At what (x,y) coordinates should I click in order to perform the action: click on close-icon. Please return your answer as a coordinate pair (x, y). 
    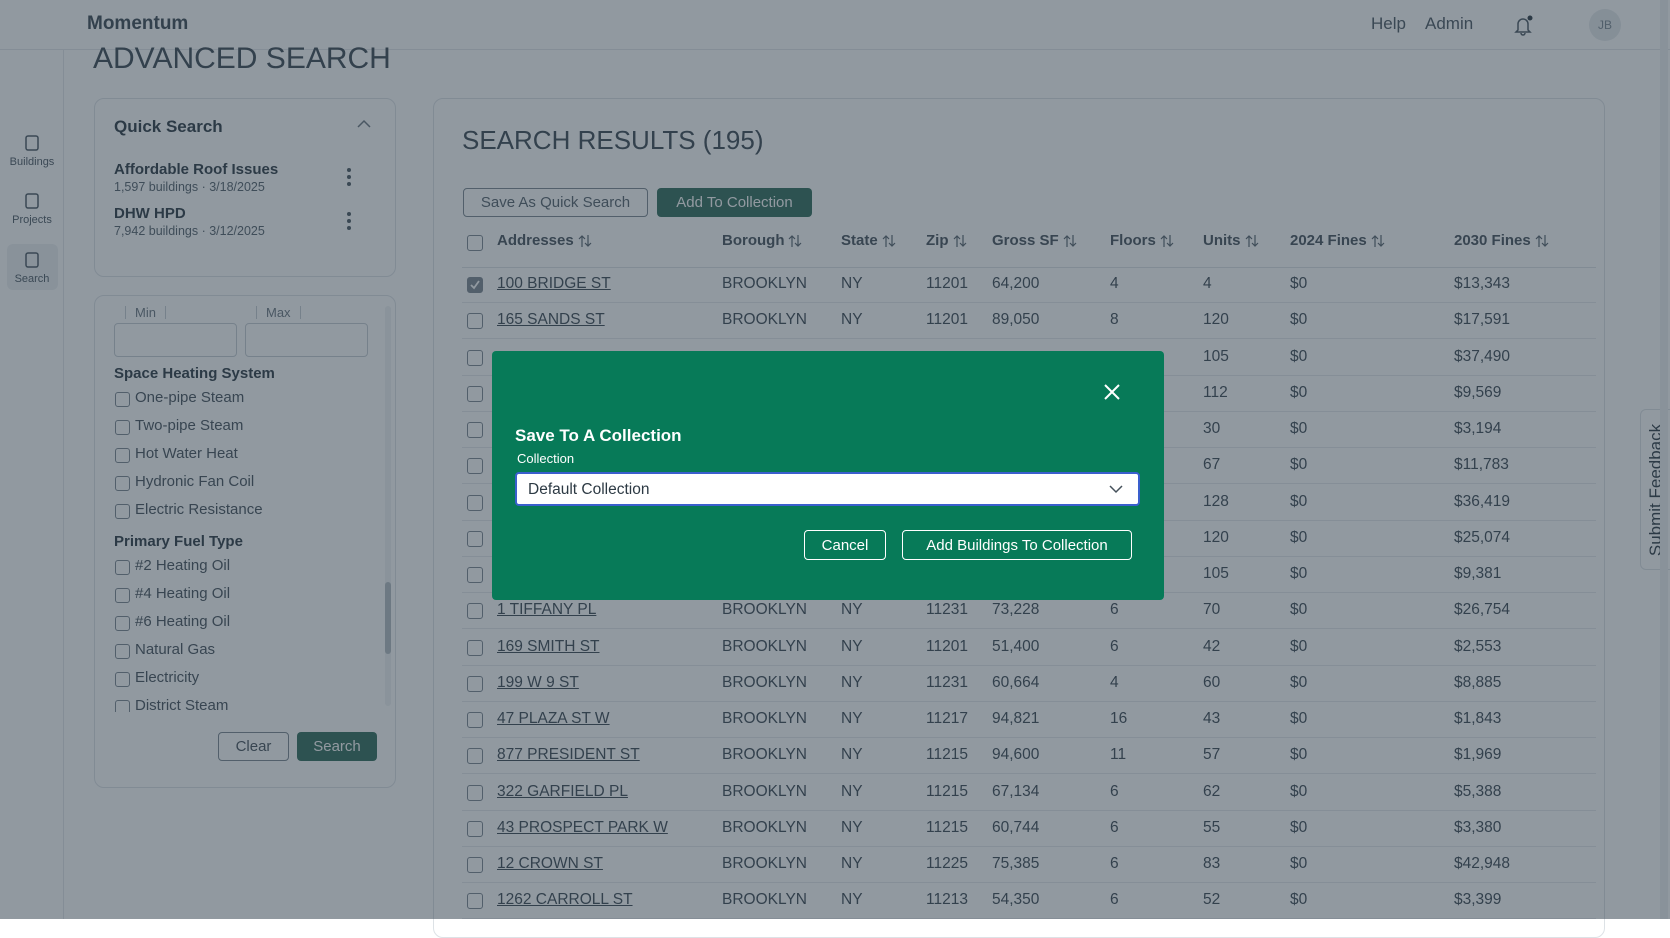
    Looking at the image, I should click on (1112, 392).